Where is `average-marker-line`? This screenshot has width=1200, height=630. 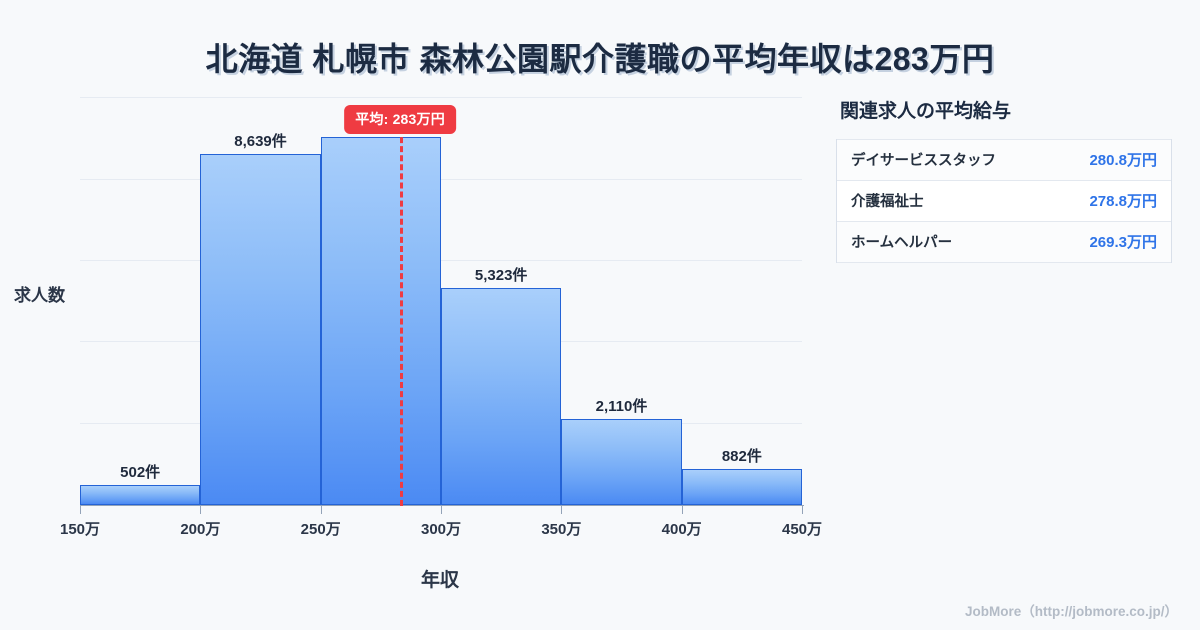
average-marker-line is located at coordinates (402, 317).